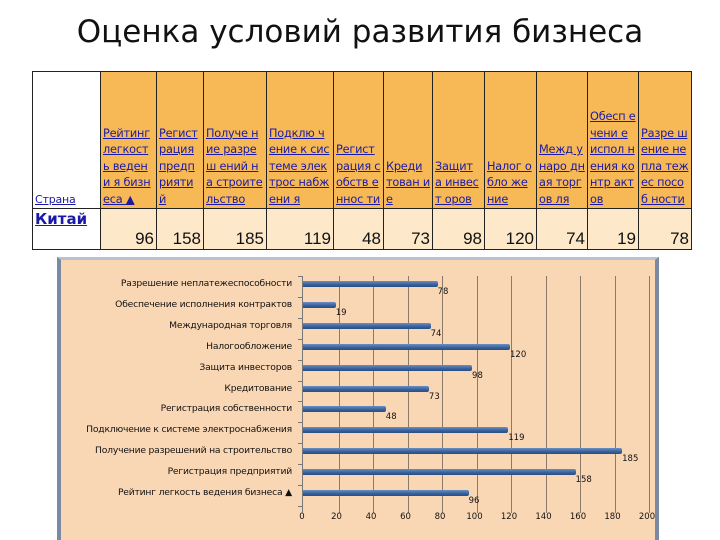 The height and width of the screenshot is (540, 720). Describe the element at coordinates (562, 140) in the screenshot. I see `header-col-8: Межд унаро дная торгов ля` at that location.